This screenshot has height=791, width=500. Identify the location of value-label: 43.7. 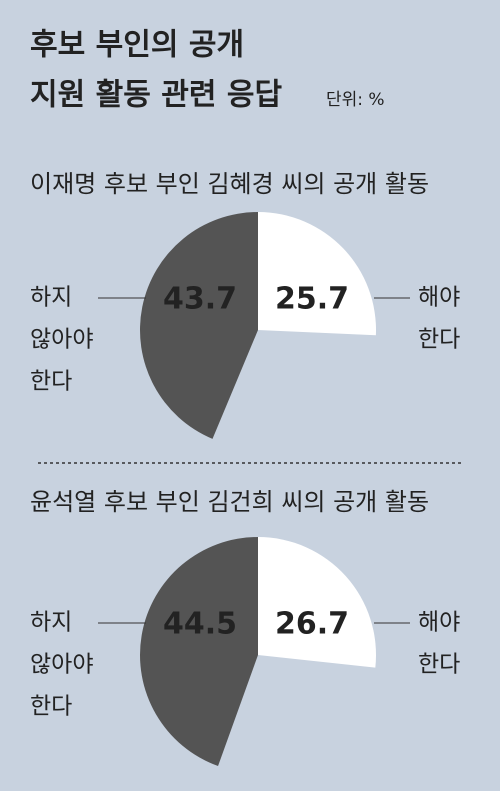
(200, 299).